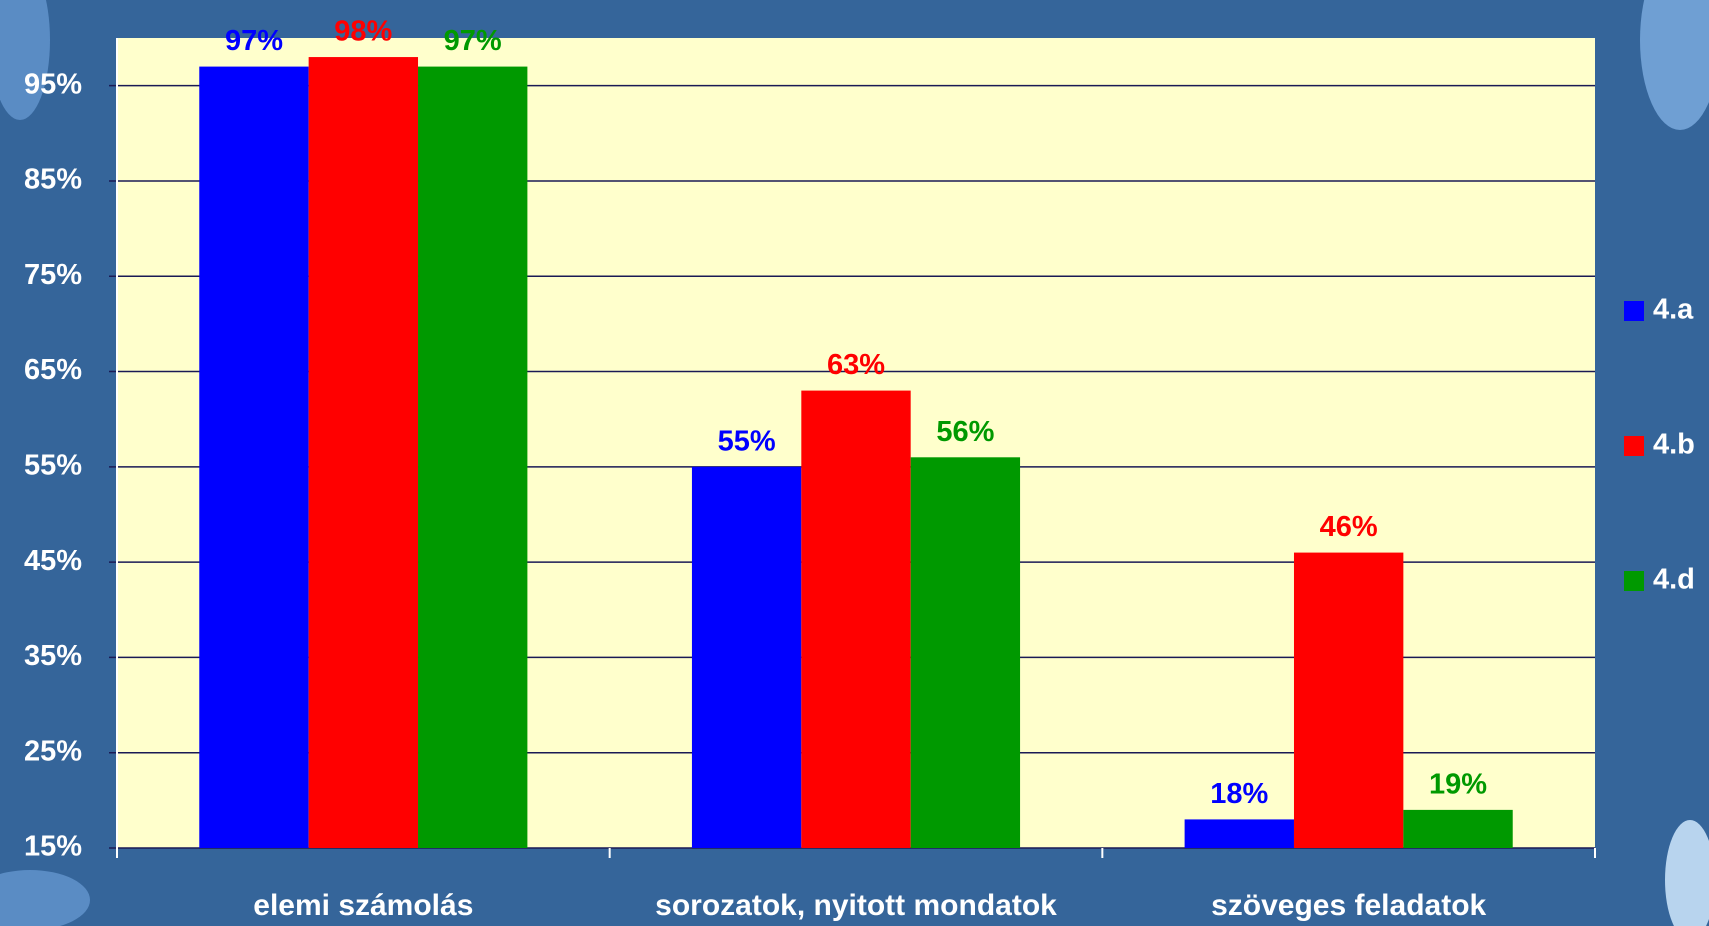 This screenshot has width=1709, height=926. I want to click on y-tick-label: 85%, so click(53, 180).